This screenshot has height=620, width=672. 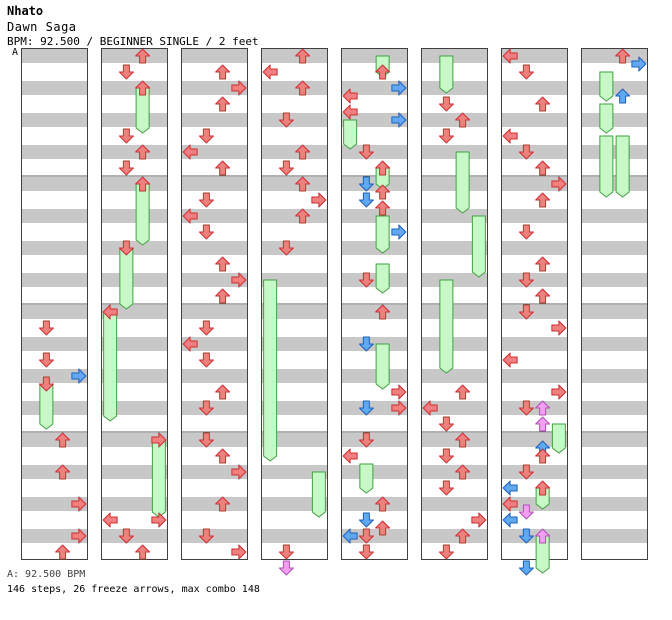 I want to click on column-border, so click(x=294, y=304).